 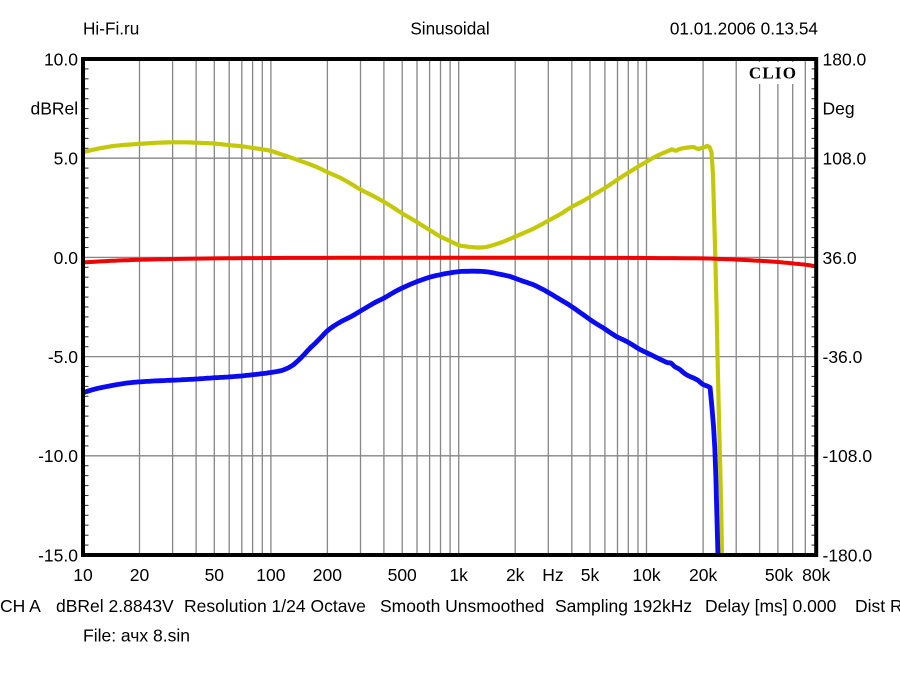 What do you see at coordinates (66, 258) in the screenshot?
I see `svg-text: 0.0` at bounding box center [66, 258].